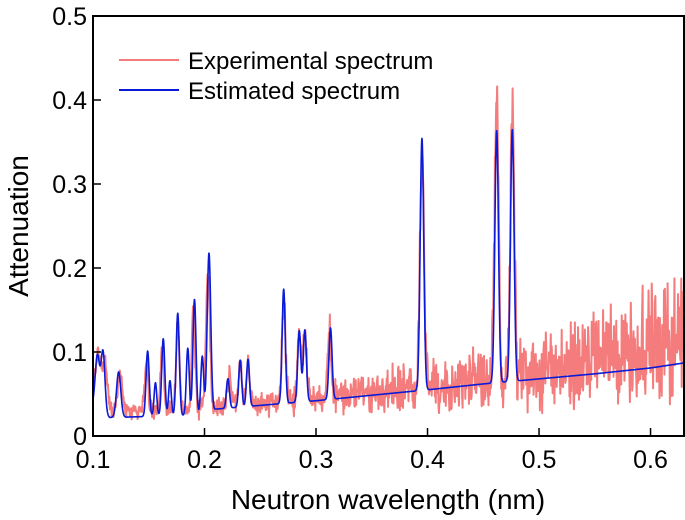 This screenshot has height=520, width=685. Describe the element at coordinates (80, 437) in the screenshot. I see `y-tick-label: 0` at that location.